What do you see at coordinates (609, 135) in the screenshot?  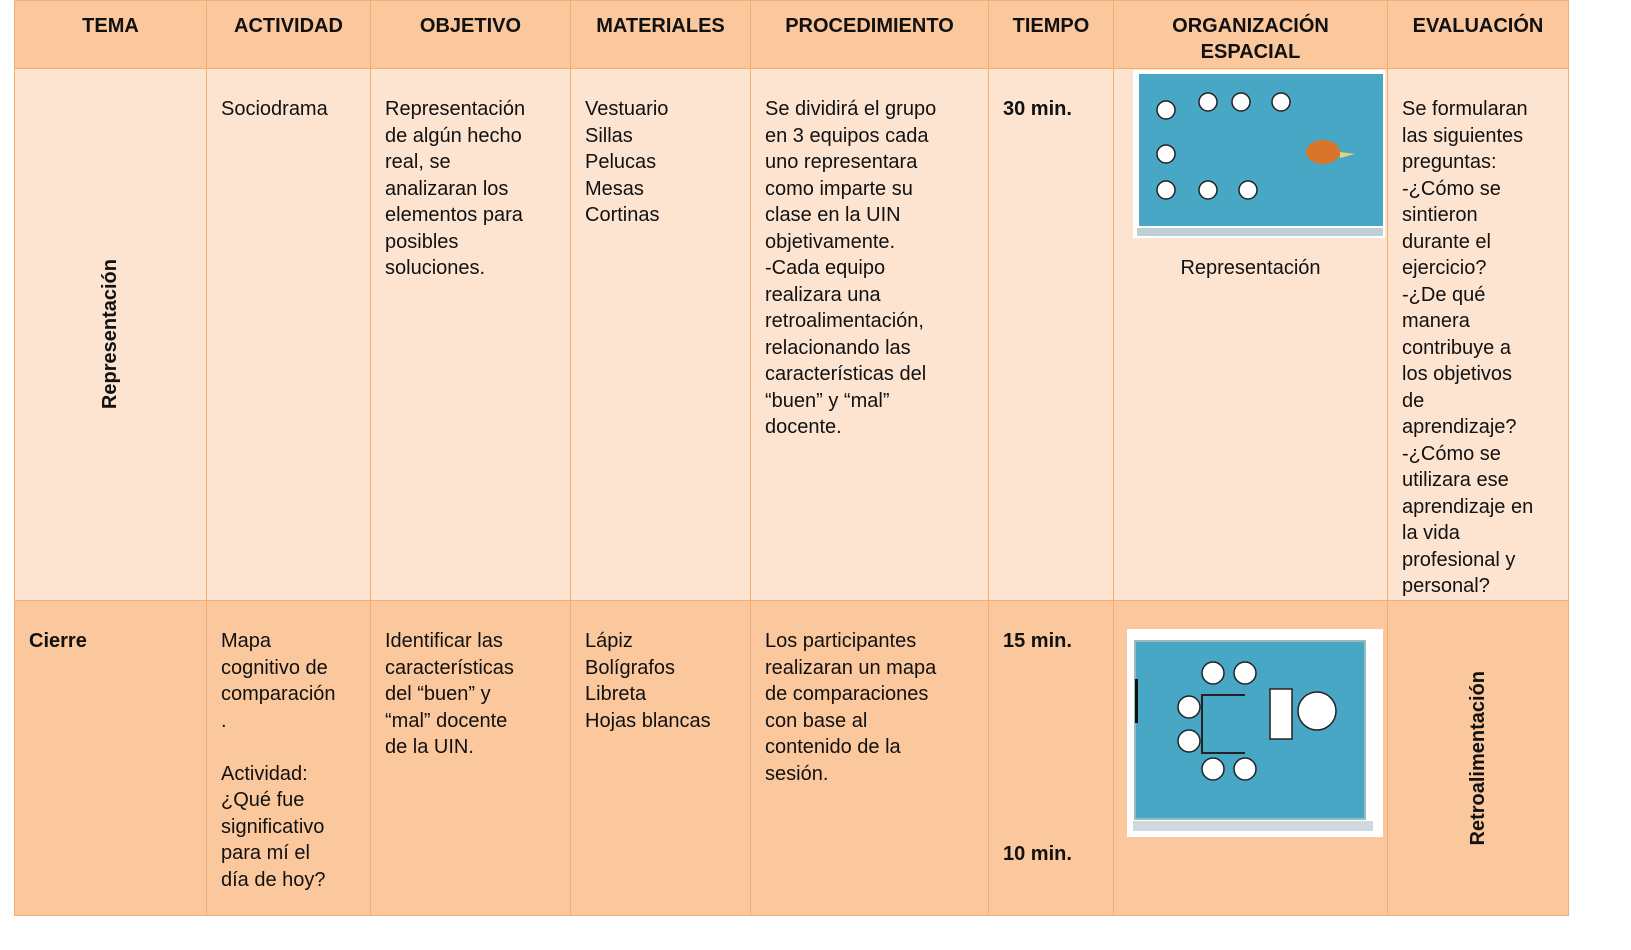 I see `cell-text: Sillas` at bounding box center [609, 135].